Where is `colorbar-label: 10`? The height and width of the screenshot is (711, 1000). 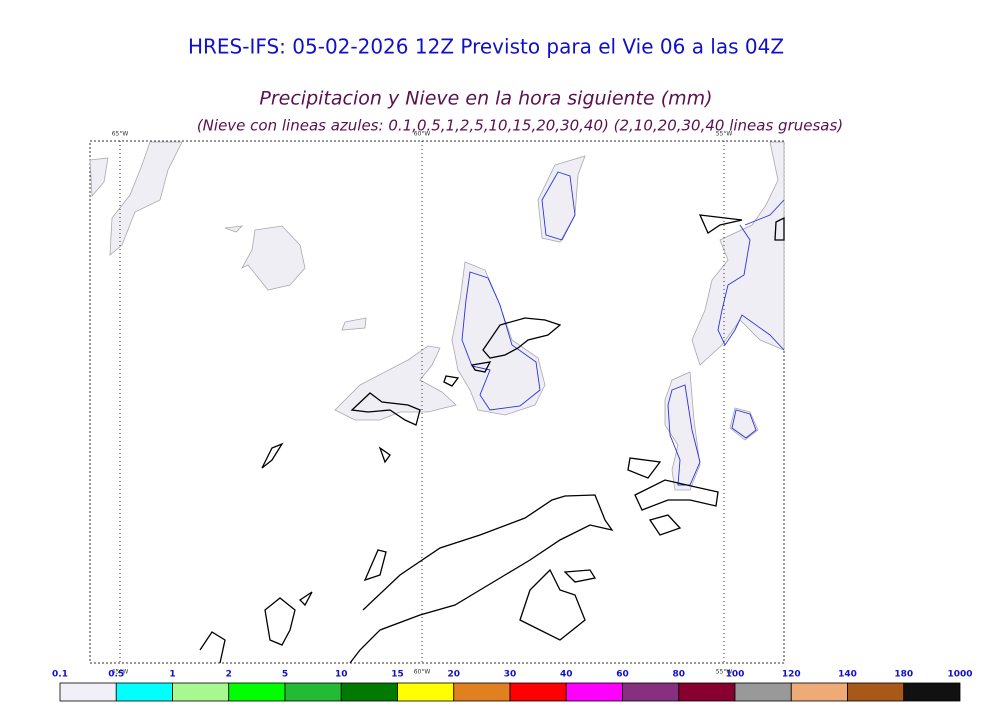 colorbar-label: 10 is located at coordinates (341, 675).